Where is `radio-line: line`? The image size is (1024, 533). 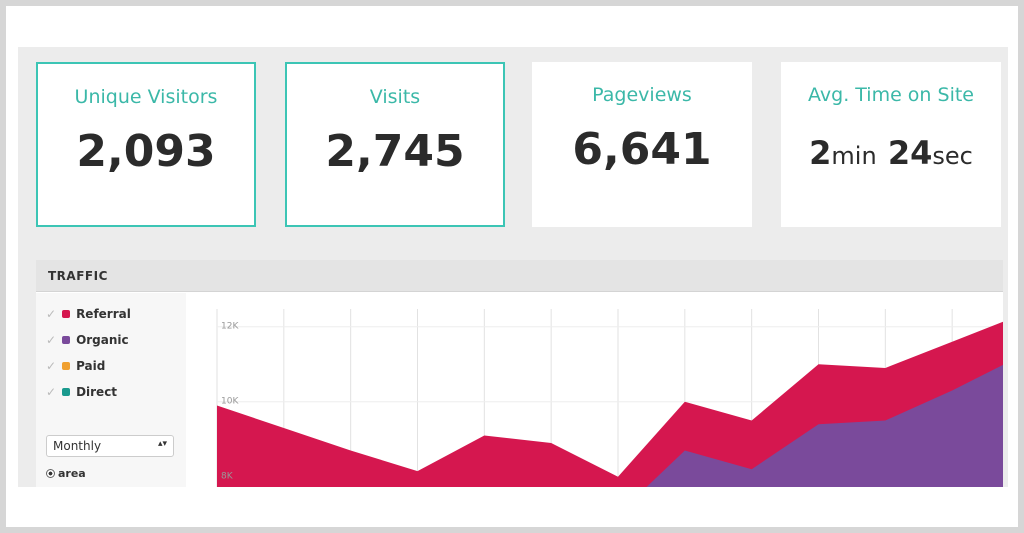
radio-line: line is located at coordinates (63, 486).